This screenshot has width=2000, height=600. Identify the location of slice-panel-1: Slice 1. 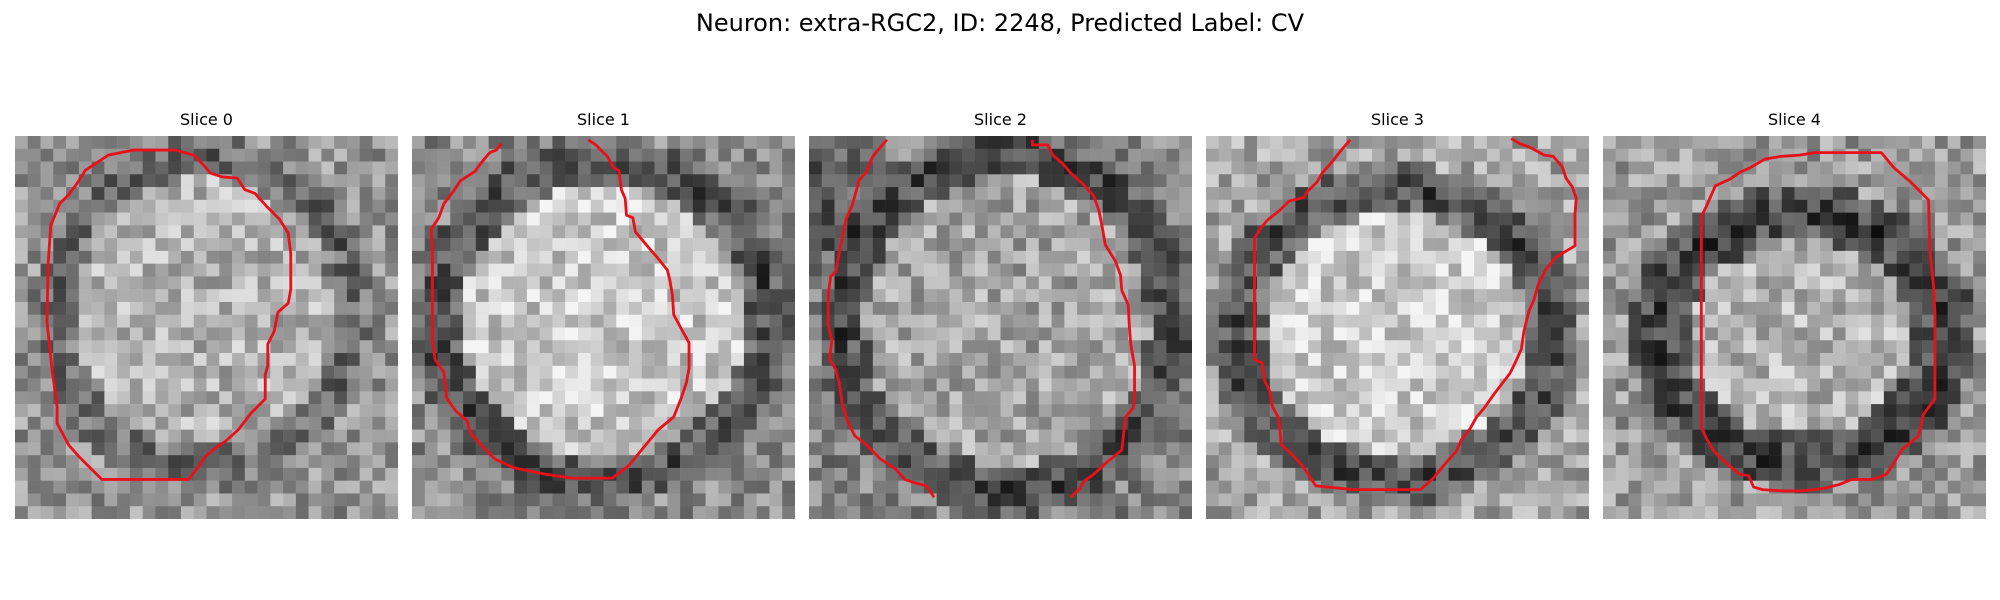
(603, 314).